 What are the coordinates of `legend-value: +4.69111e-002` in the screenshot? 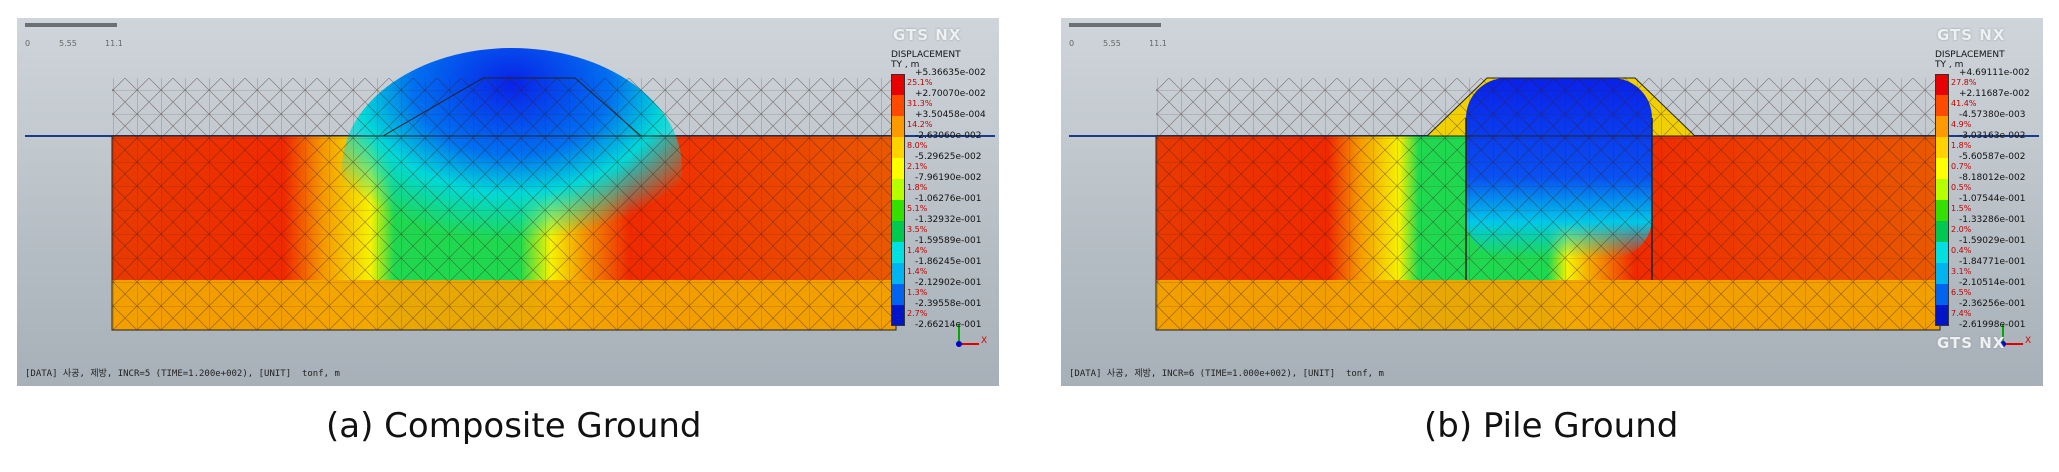 It's located at (1994, 73).